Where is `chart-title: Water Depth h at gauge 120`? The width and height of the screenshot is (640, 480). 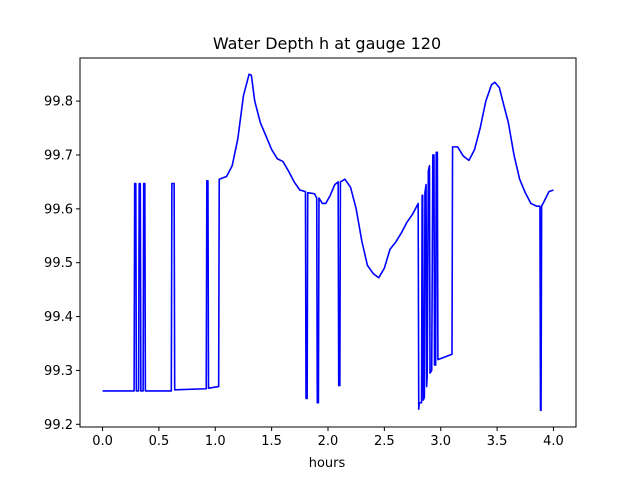
chart-title: Water Depth h at gauge 120 is located at coordinates (327, 43).